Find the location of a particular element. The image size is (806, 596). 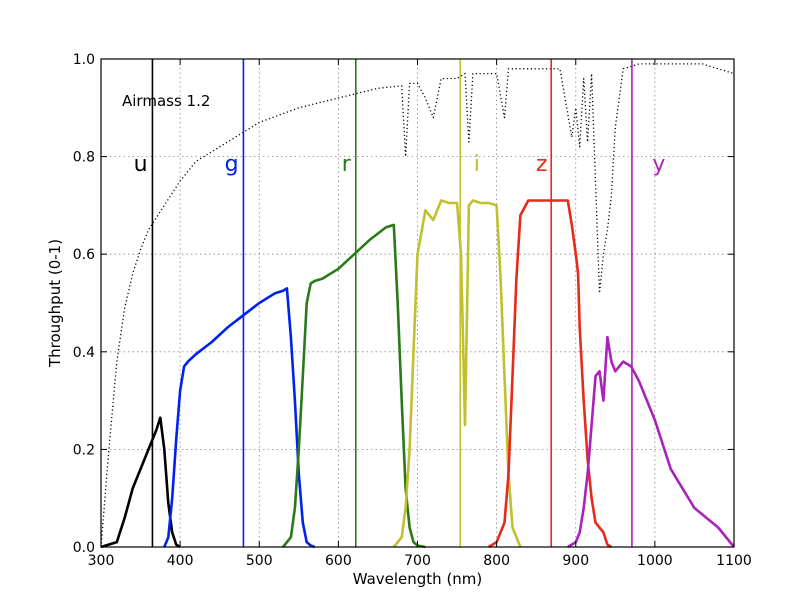

y-tick-label: 0.8 is located at coordinates (84, 158).